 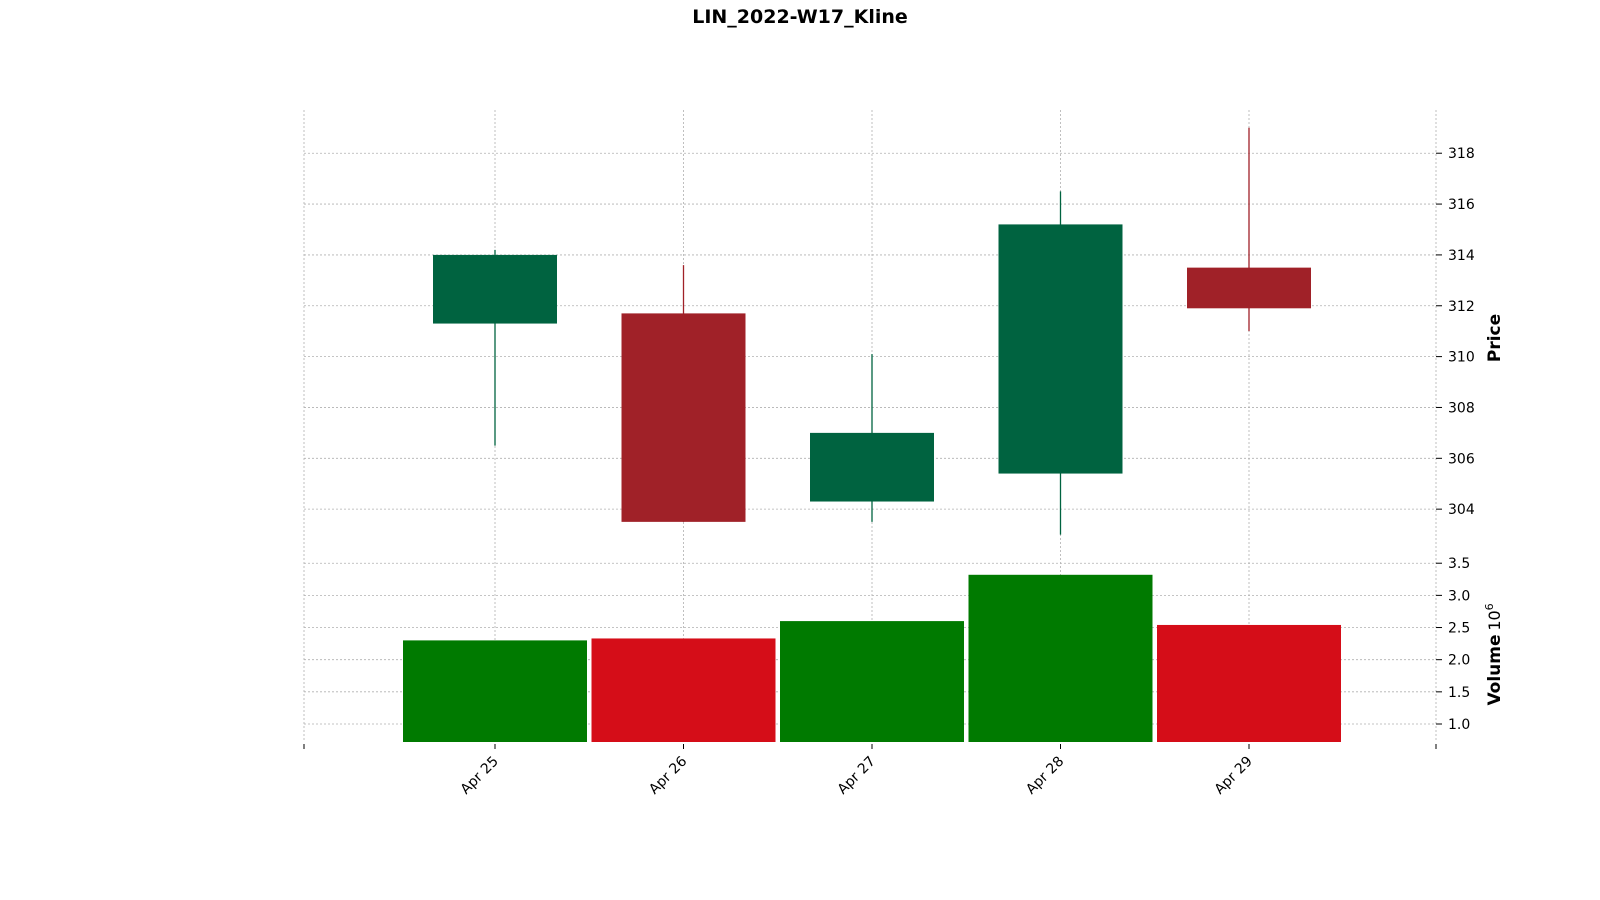 What do you see at coordinates (1459, 629) in the screenshot?
I see `volume-tick-label: 2.5` at bounding box center [1459, 629].